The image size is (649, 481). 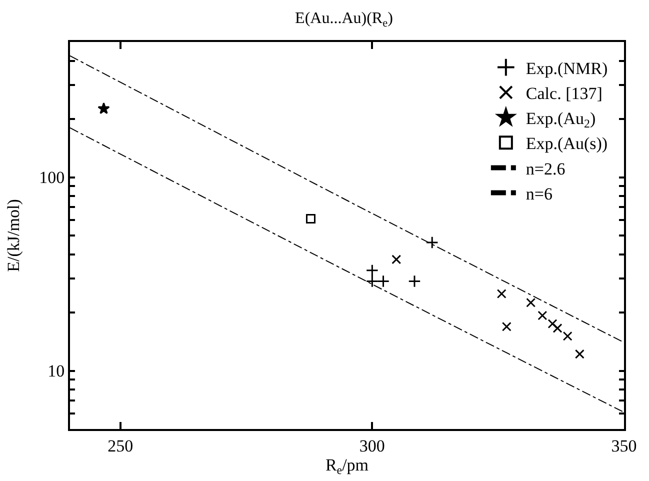 What do you see at coordinates (121, 446) in the screenshot?
I see `x-tick-label: 250` at bounding box center [121, 446].